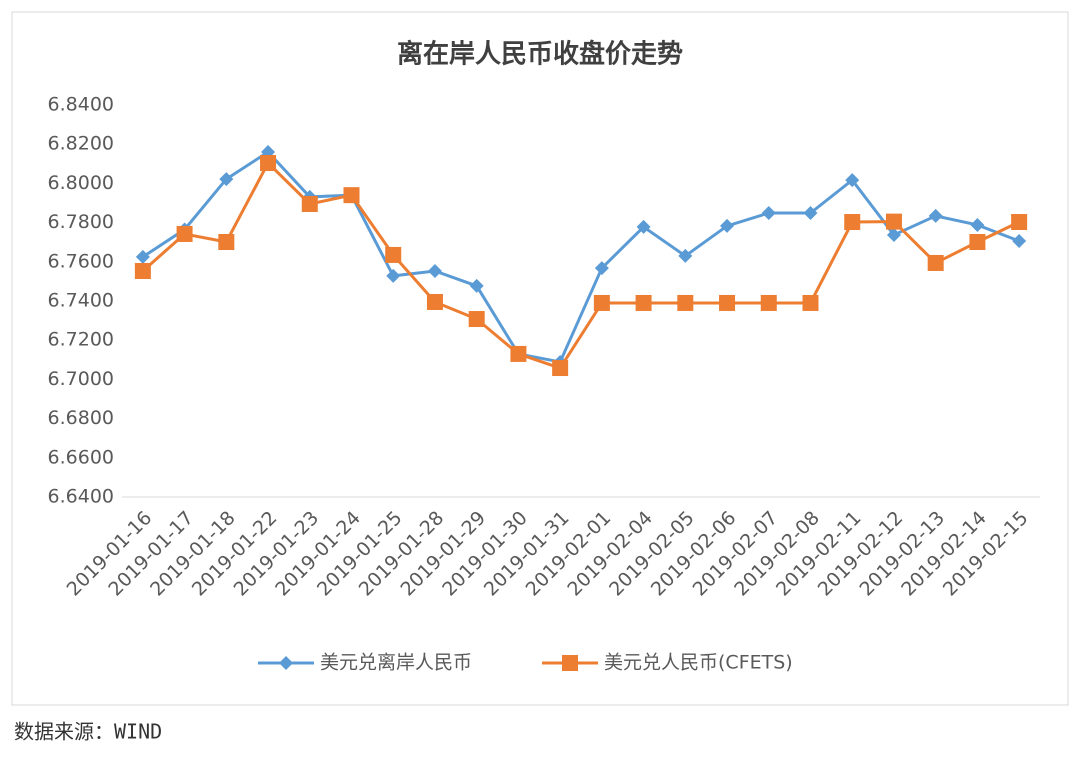 The height and width of the screenshot is (757, 1080). Describe the element at coordinates (88, 732) in the screenshot. I see `source-note: 数据来源：WIND` at that location.